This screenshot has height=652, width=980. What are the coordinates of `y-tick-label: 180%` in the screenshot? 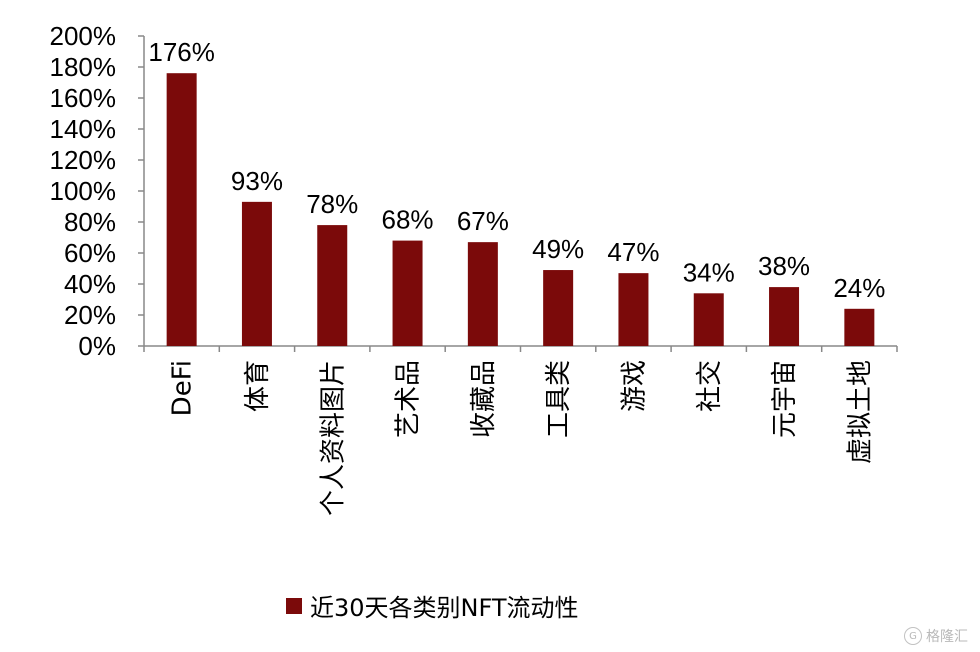 It's located at (83, 67).